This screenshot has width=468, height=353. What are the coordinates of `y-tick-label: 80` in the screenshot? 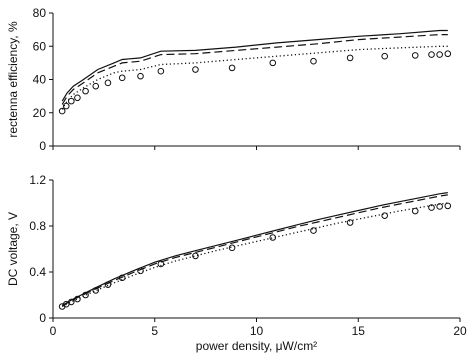 It's located at (40, 13).